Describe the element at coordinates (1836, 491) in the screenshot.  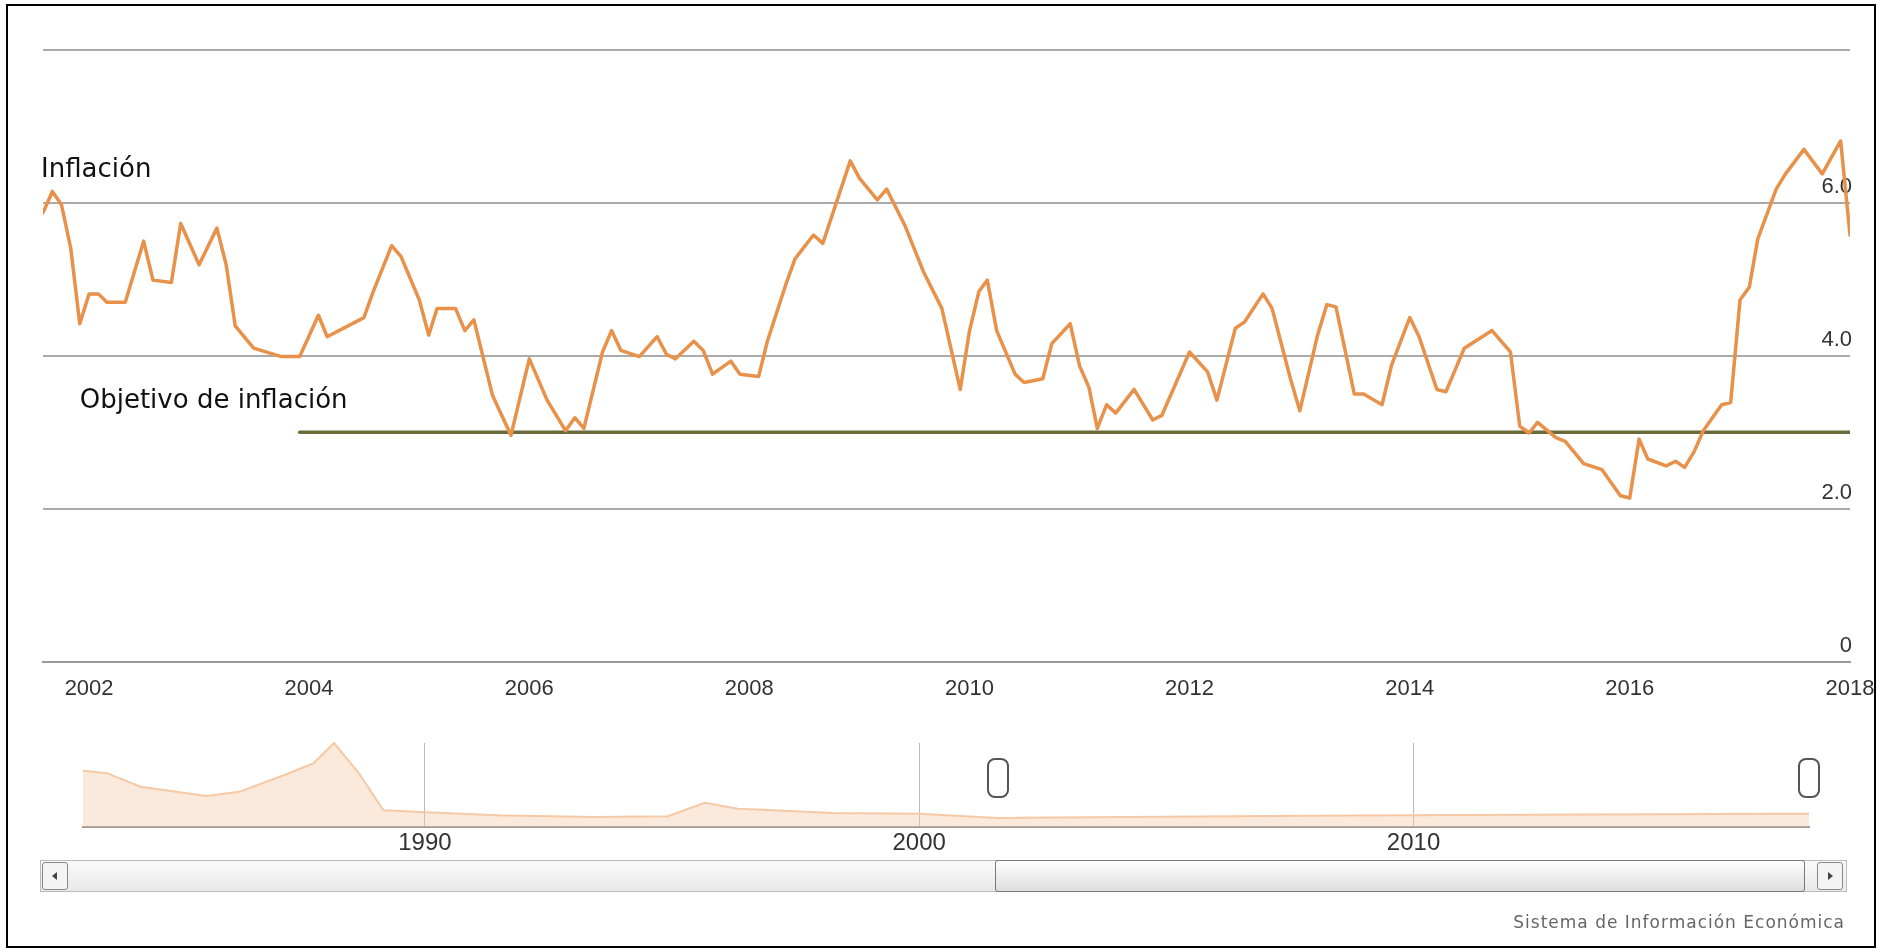
I see `y-tick-label: 2.0` at that location.